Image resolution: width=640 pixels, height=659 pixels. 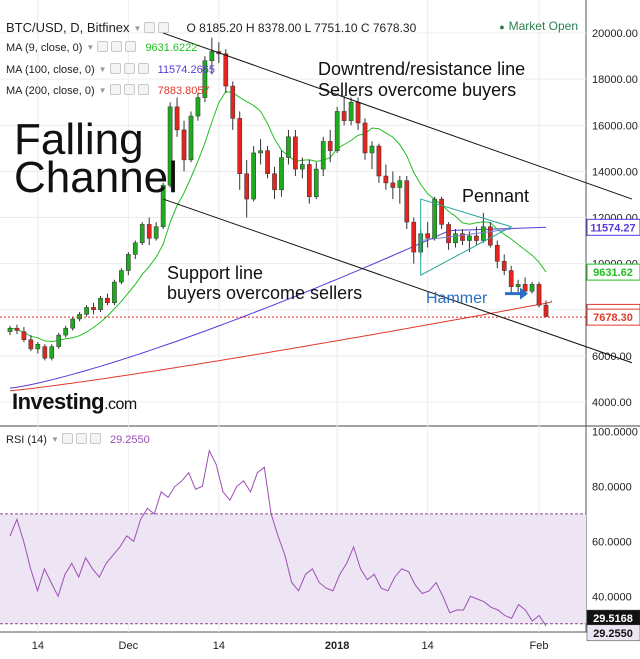 I want to click on price-tick-label: 20000.00, so click(x=615, y=34).